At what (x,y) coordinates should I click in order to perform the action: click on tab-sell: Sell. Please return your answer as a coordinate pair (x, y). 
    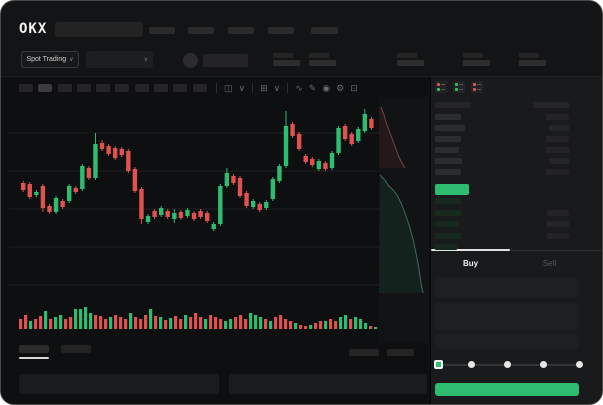
    Looking at the image, I should click on (549, 263).